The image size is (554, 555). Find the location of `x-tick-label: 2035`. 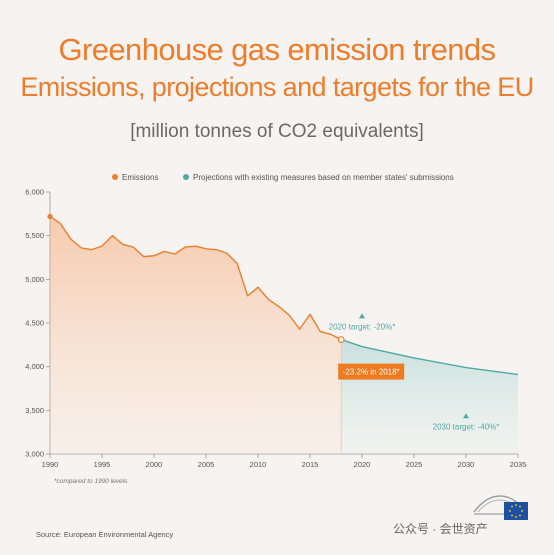

x-tick-label: 2035 is located at coordinates (518, 464).